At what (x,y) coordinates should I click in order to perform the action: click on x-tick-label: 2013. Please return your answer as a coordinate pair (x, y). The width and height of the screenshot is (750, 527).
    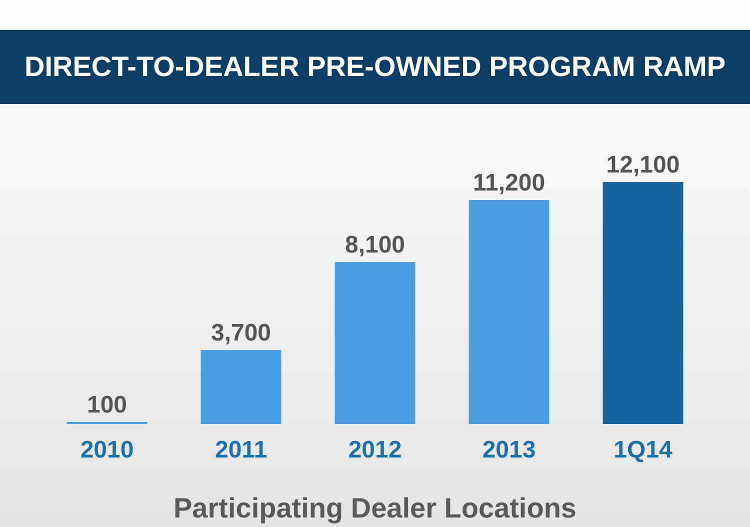
    Looking at the image, I should click on (509, 450).